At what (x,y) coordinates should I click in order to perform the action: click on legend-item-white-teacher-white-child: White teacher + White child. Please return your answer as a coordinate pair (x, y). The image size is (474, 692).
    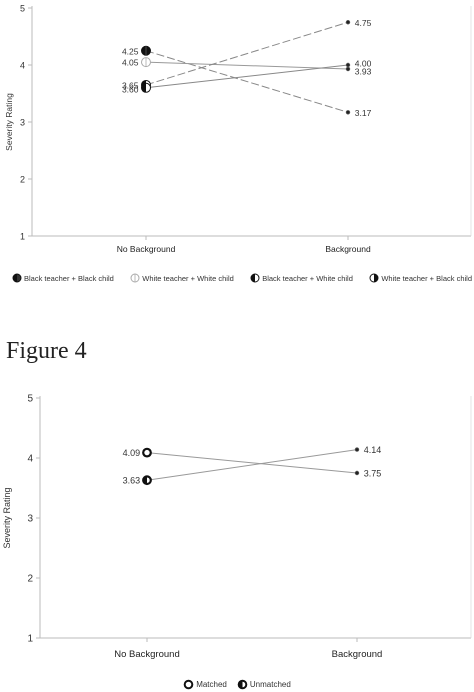
    Looking at the image, I should click on (182, 278).